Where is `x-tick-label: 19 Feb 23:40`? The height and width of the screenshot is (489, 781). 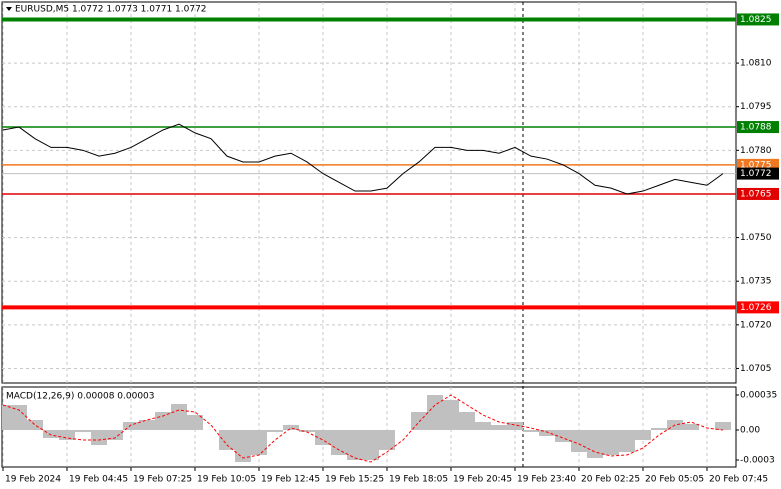
x-tick-label: 19 Feb 23:40 is located at coordinates (546, 480).